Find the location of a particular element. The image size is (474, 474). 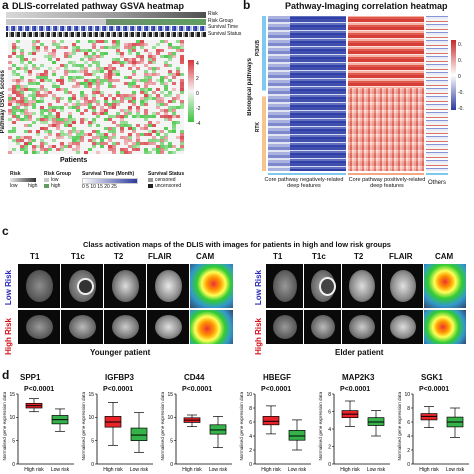

mri-low-cam is located at coordinates (445, 286).